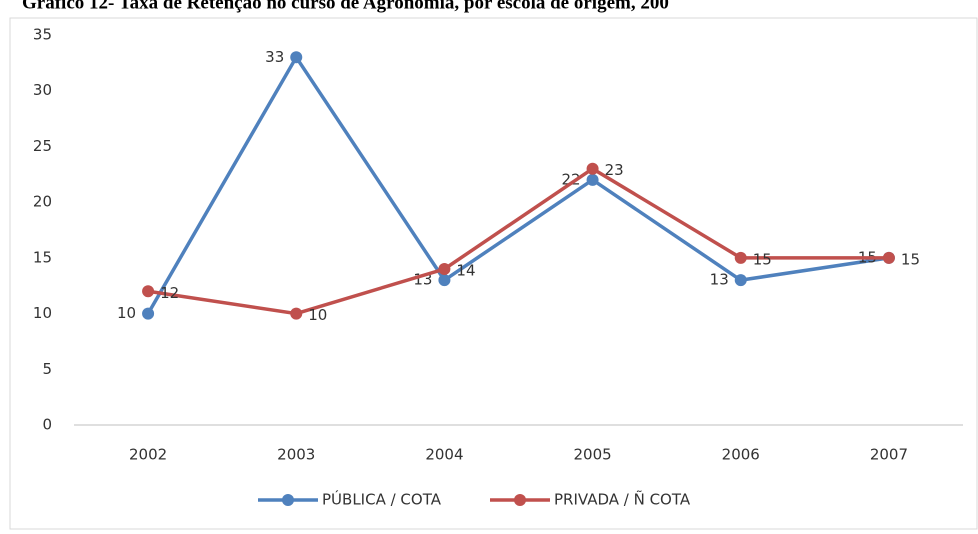  Describe the element at coordinates (42, 257) in the screenshot. I see `y-tick-label: 15` at that location.